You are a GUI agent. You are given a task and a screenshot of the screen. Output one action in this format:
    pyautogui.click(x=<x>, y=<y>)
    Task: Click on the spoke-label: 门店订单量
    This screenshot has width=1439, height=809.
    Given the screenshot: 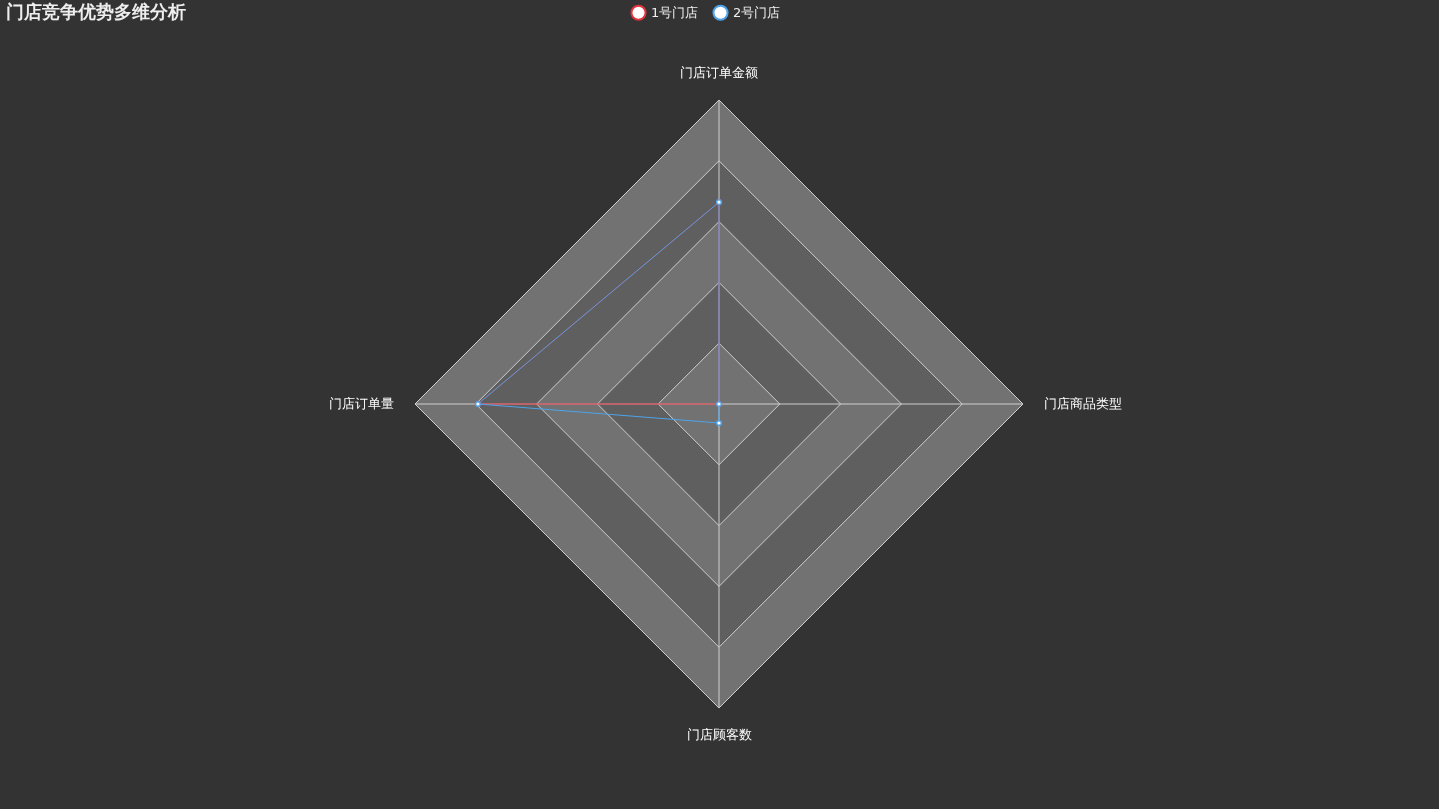 What is the action you would take?
    pyautogui.click(x=361, y=403)
    